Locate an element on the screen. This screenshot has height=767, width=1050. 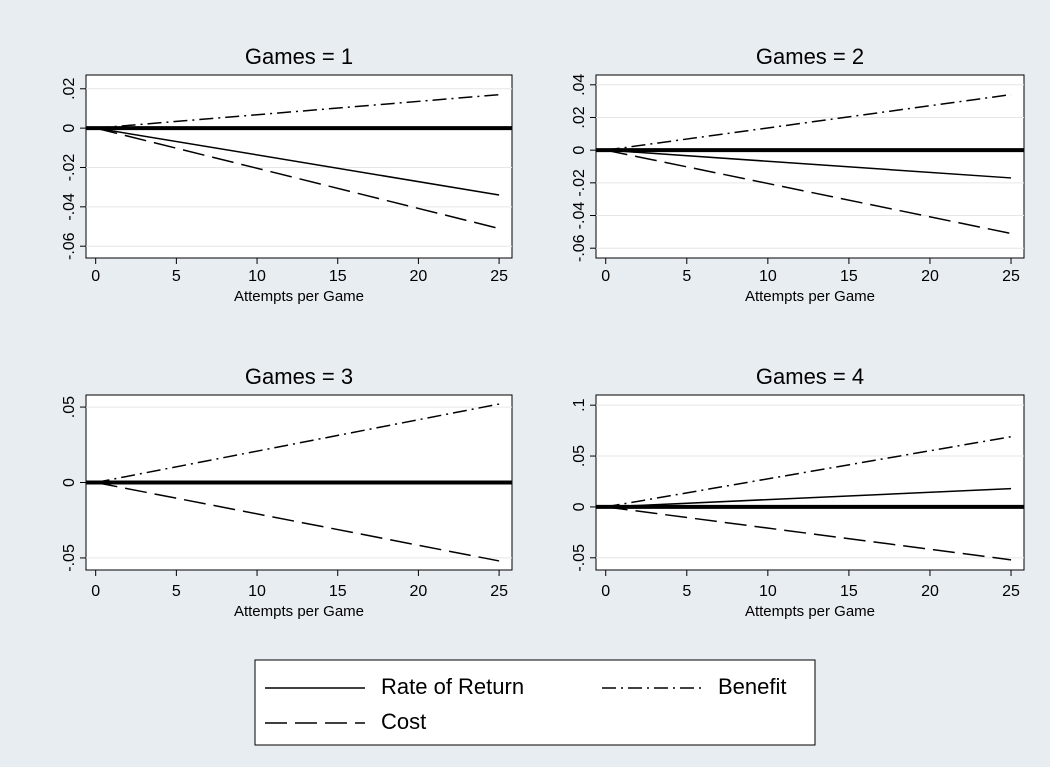
legend-label: Cost is located at coordinates (403, 721).